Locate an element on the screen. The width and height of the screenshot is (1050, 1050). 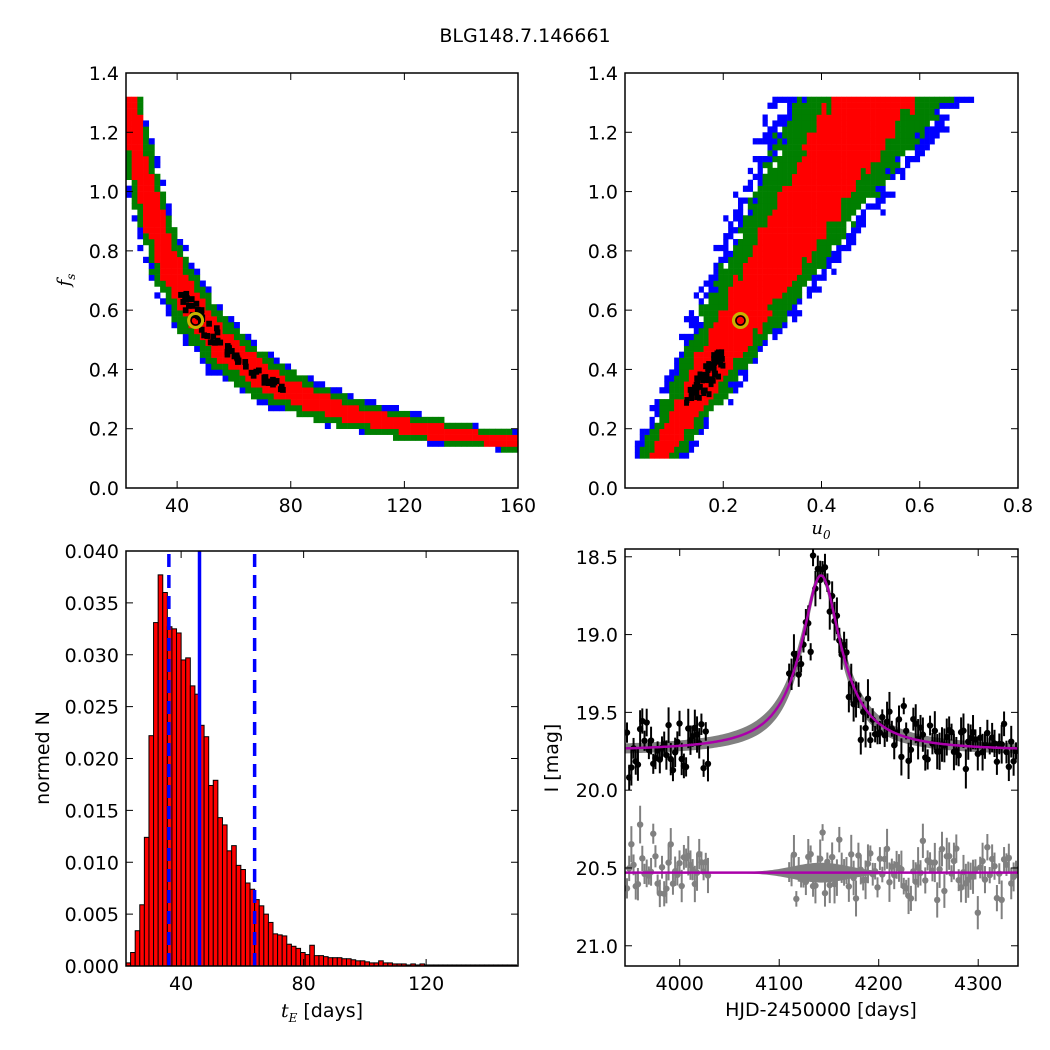
y-tick-label: 0.4 is located at coordinates (603, 370).